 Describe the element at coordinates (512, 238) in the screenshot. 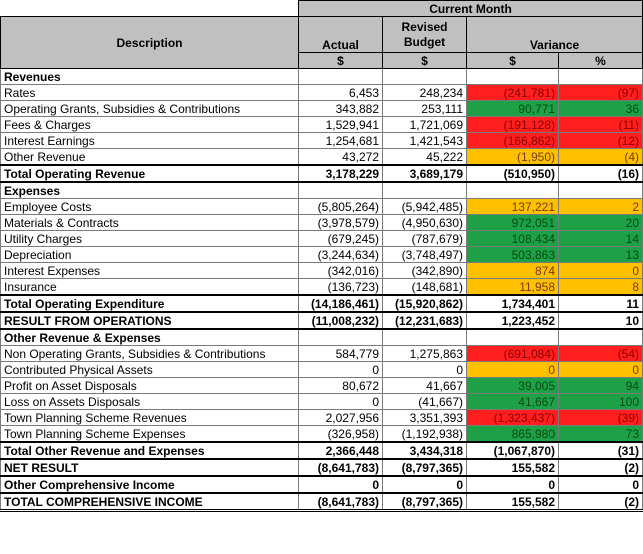

I see `variance-cell: 108,434` at that location.